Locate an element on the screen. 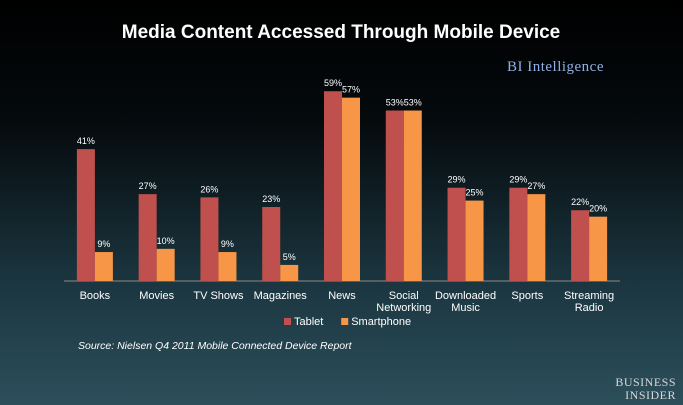  data-label-tablet-4: 59% is located at coordinates (333, 83).